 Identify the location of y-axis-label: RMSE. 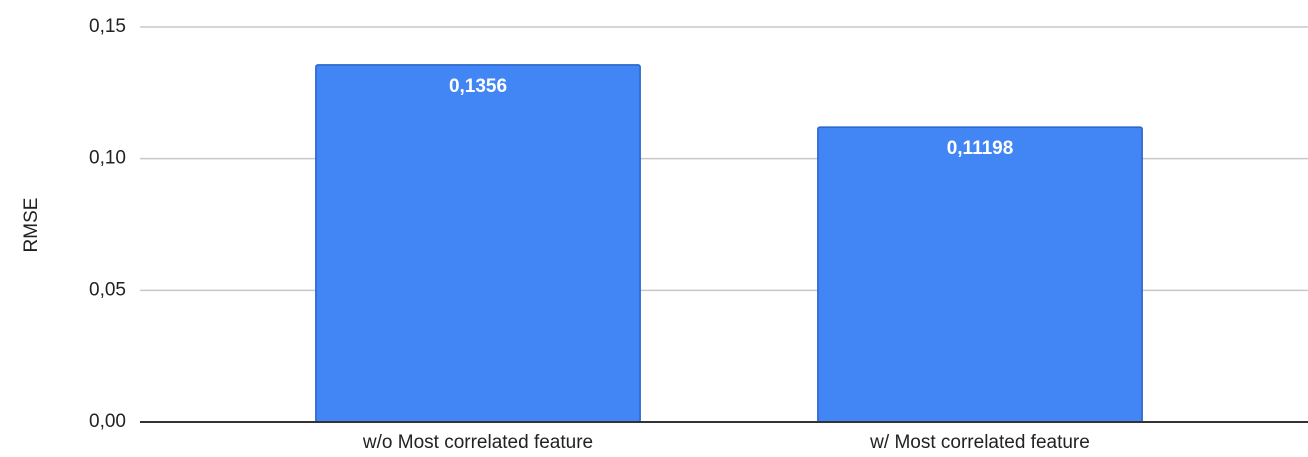
(31, 225).